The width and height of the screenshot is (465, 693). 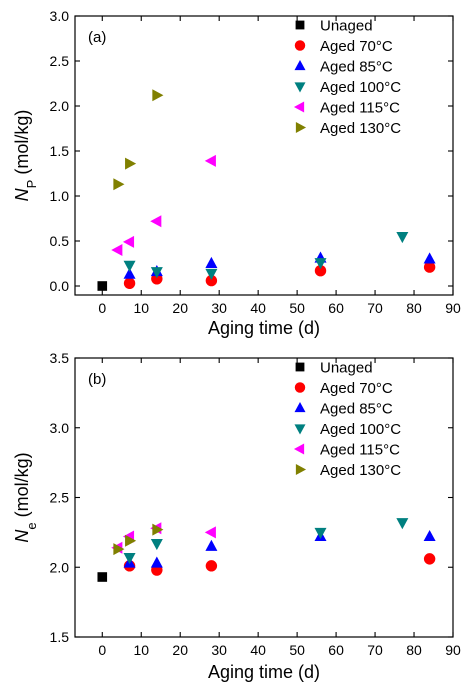 I want to click on panel-label: (b), so click(x=97, y=379).